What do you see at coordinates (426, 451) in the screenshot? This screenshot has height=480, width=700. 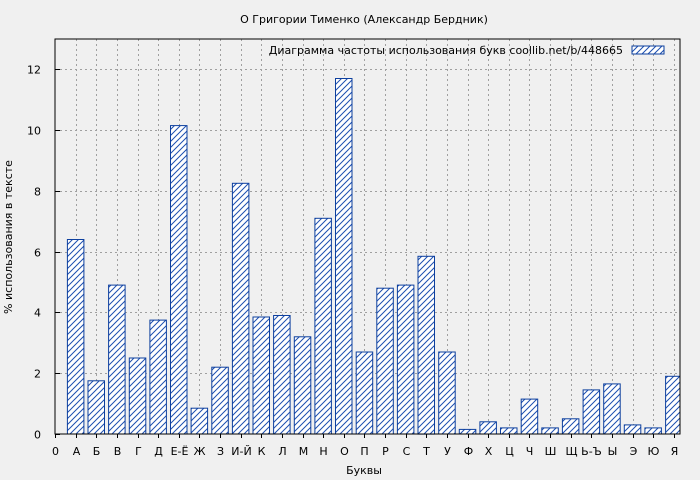 I see `x-tick-label: Т` at bounding box center [426, 451].